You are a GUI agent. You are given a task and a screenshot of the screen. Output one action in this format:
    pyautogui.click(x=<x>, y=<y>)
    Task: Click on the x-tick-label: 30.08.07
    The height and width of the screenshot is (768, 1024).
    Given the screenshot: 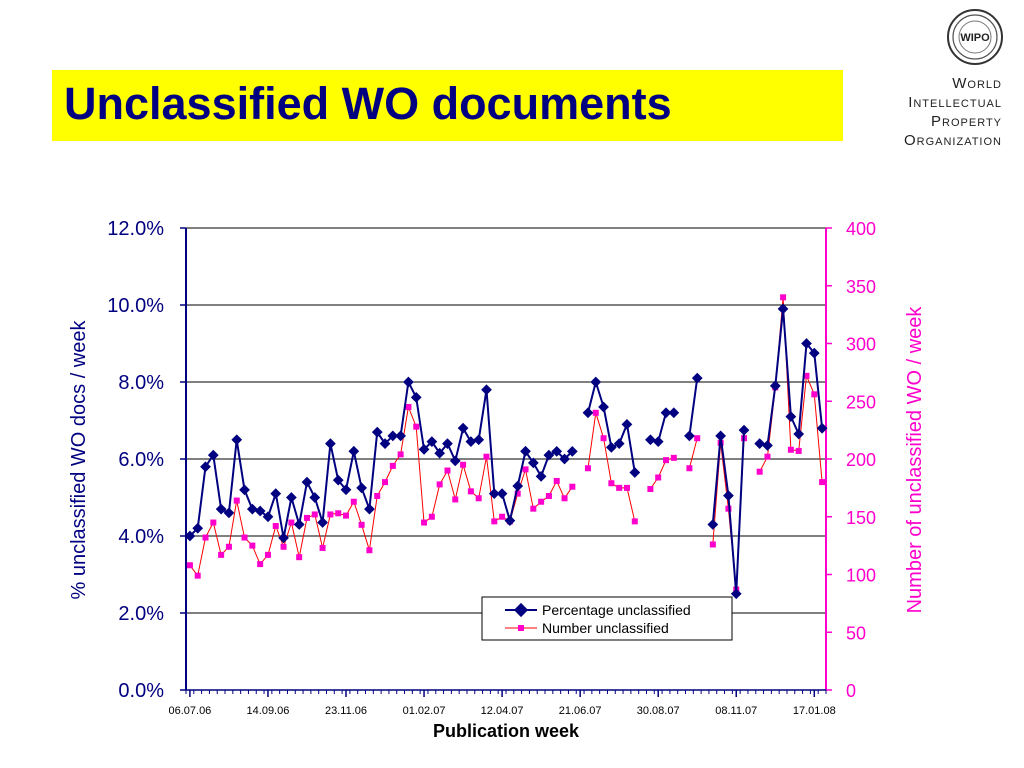 What is the action you would take?
    pyautogui.click(x=658, y=711)
    